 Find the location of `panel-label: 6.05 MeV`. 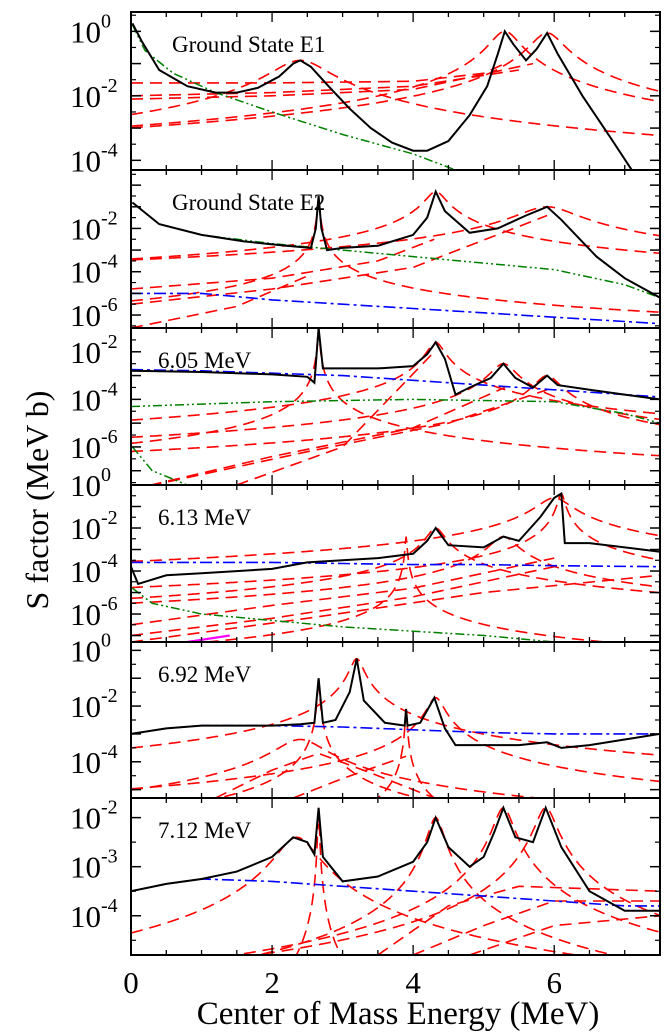

panel-label: 6.05 MeV is located at coordinates (205, 360).